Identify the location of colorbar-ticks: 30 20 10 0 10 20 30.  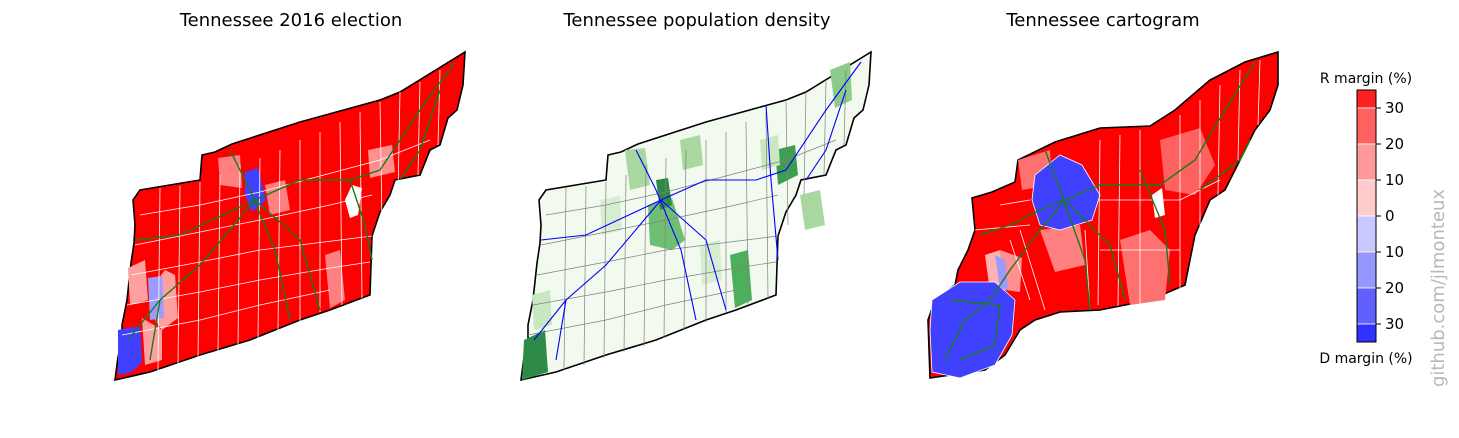
(1390, 216).